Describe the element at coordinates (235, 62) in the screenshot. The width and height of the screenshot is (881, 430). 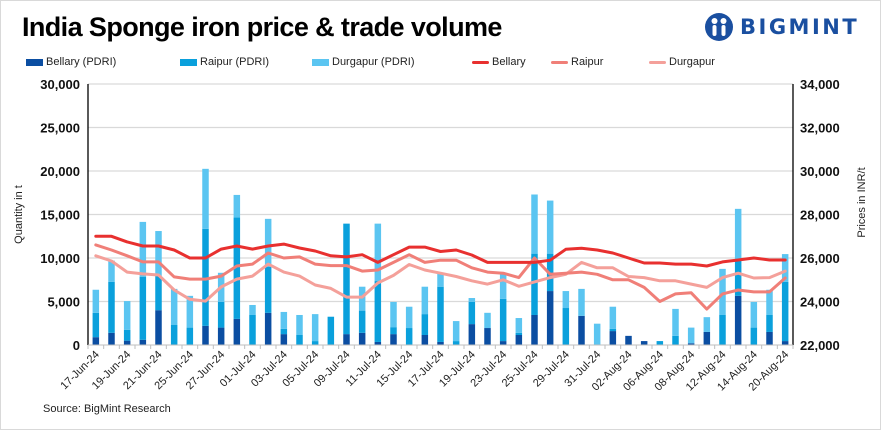
I see `legend-label: Raipur (PDRI)` at that location.